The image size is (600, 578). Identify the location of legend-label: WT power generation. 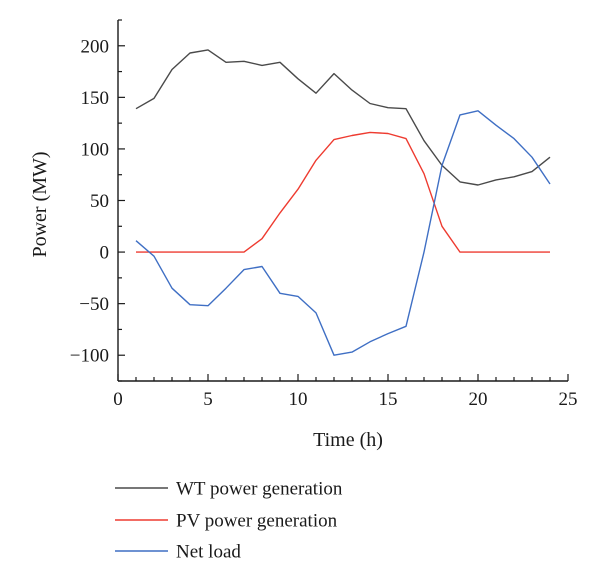
(259, 489).